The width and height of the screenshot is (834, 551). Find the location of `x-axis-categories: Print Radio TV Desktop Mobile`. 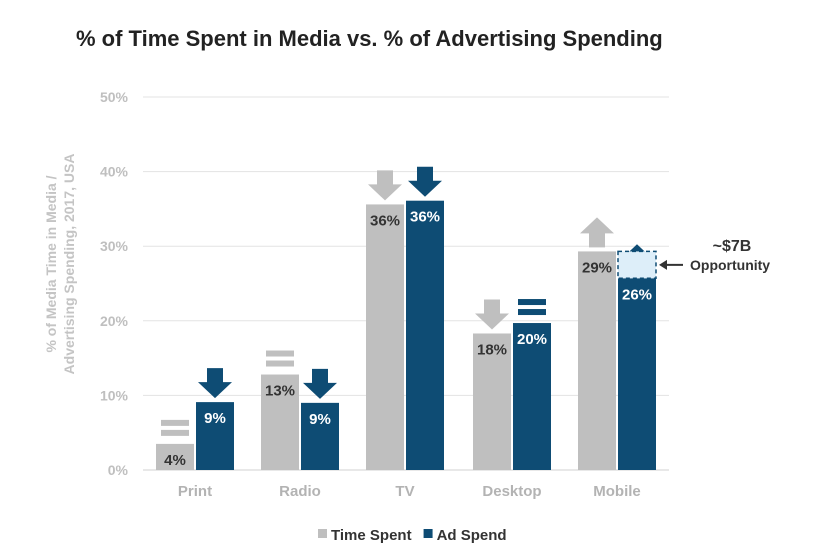

x-axis-categories: Print Radio TV Desktop Mobile is located at coordinates (409, 491).